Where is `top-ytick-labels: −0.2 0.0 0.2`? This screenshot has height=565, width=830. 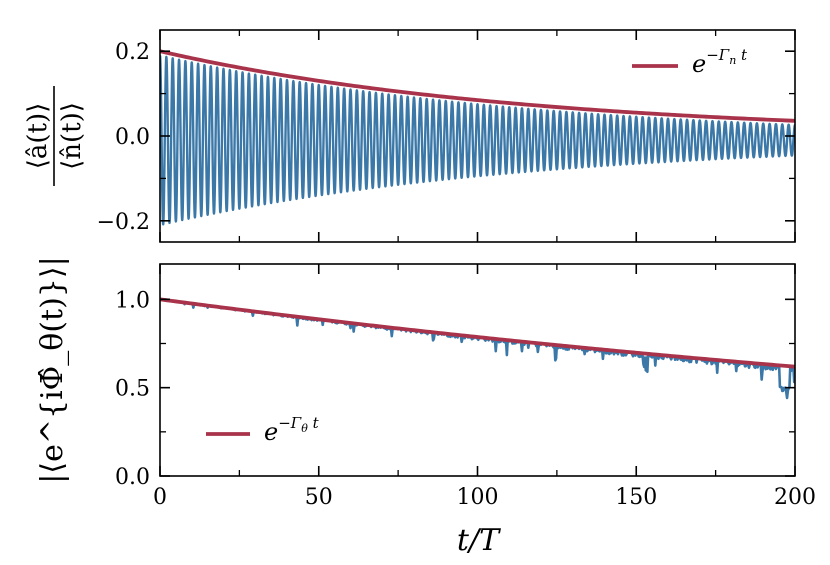 top-ytick-labels: −0.2 0.0 0.2 is located at coordinates (123, 137).